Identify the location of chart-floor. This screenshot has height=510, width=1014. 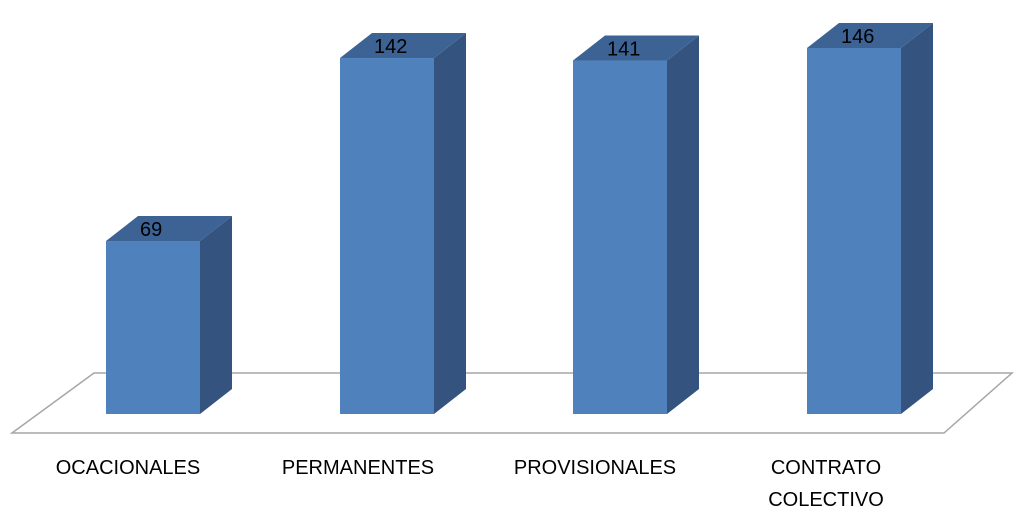
(511, 403).